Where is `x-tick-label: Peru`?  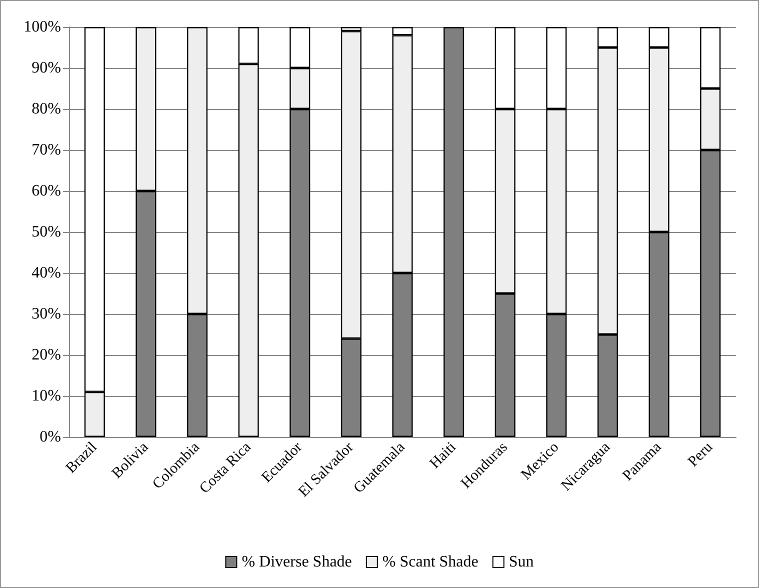 x-tick-label: Peru is located at coordinates (700, 454).